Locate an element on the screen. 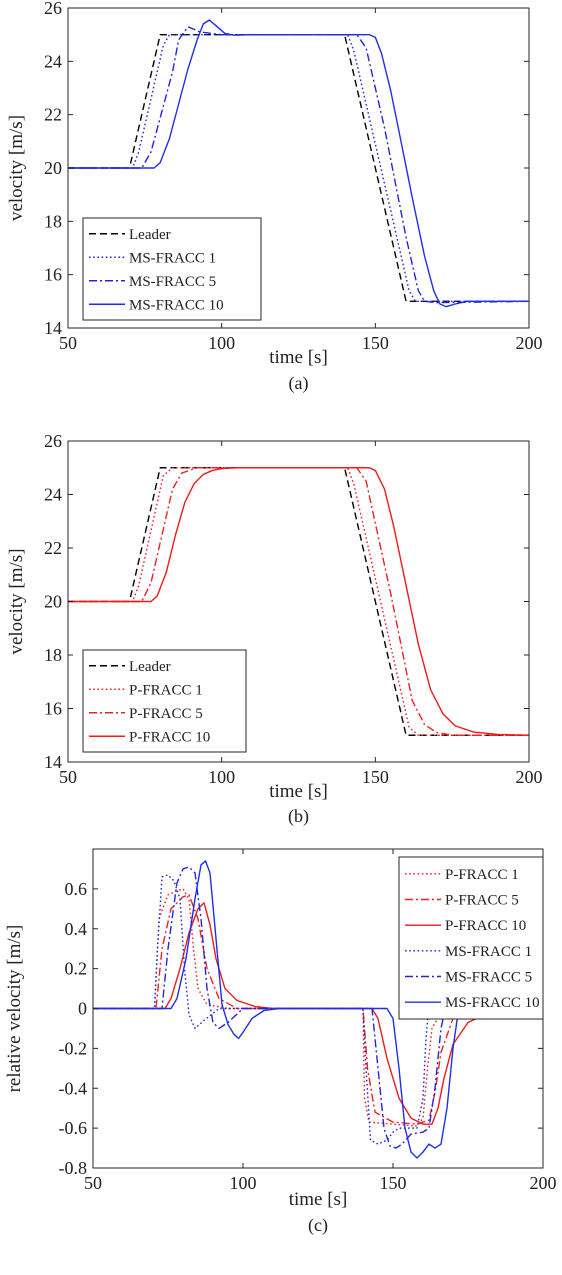 This screenshot has width=562, height=1275. y-tick-label: -0.6 is located at coordinates (73, 1128).